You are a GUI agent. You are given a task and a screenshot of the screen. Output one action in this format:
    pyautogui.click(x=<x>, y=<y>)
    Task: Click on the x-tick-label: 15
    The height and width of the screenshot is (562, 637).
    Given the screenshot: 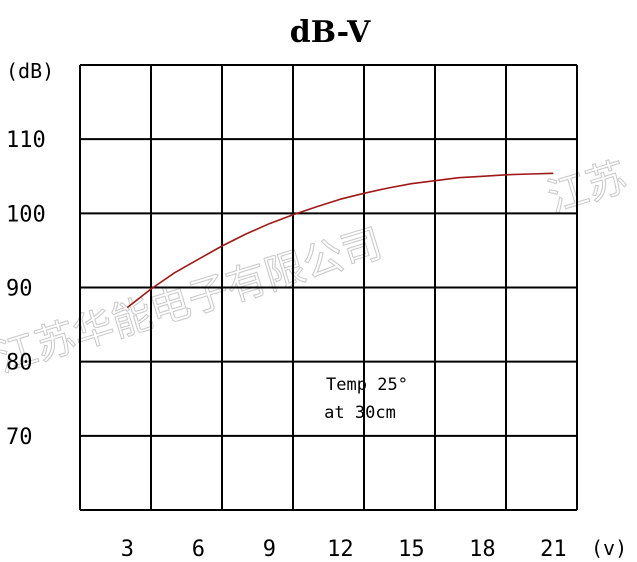 What is the action you would take?
    pyautogui.click(x=411, y=549)
    